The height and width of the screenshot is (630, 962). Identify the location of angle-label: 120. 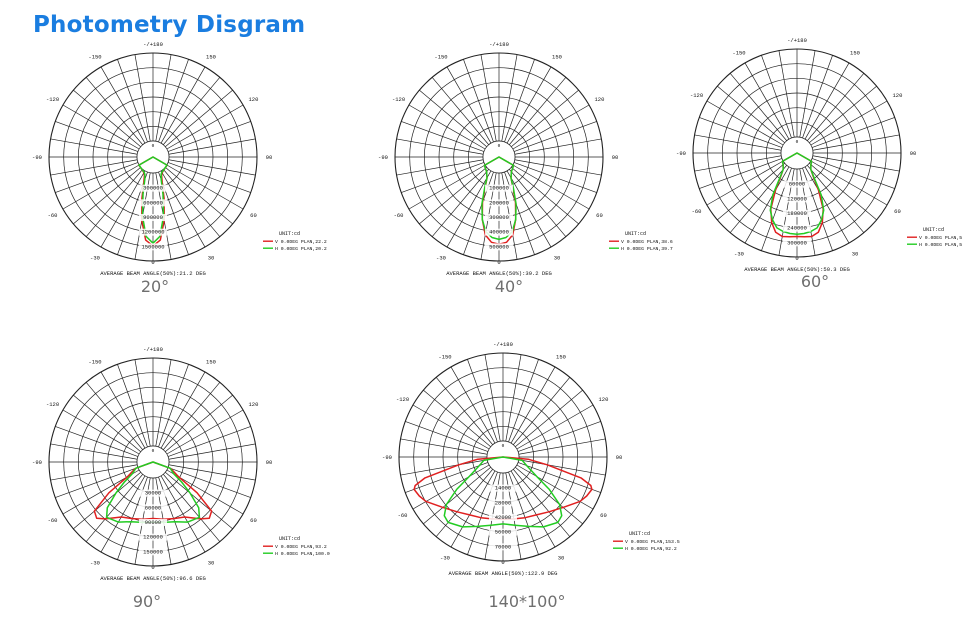
(254, 404).